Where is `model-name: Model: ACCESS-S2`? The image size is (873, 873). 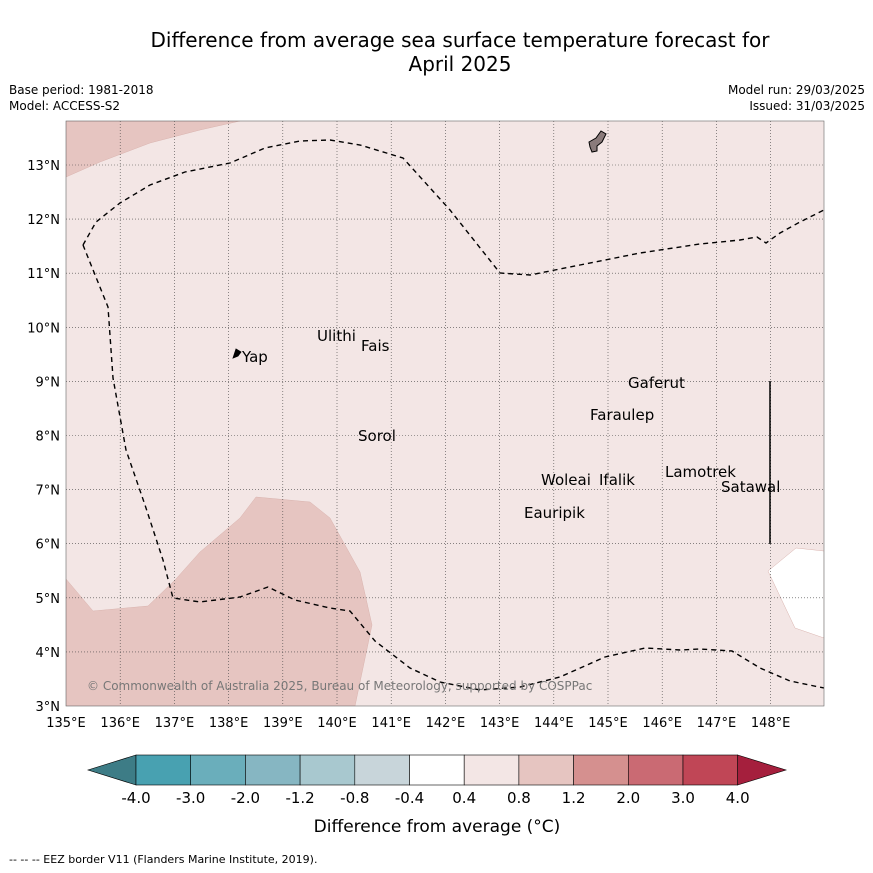 model-name: Model: ACCESS-S2 is located at coordinates (65, 106).